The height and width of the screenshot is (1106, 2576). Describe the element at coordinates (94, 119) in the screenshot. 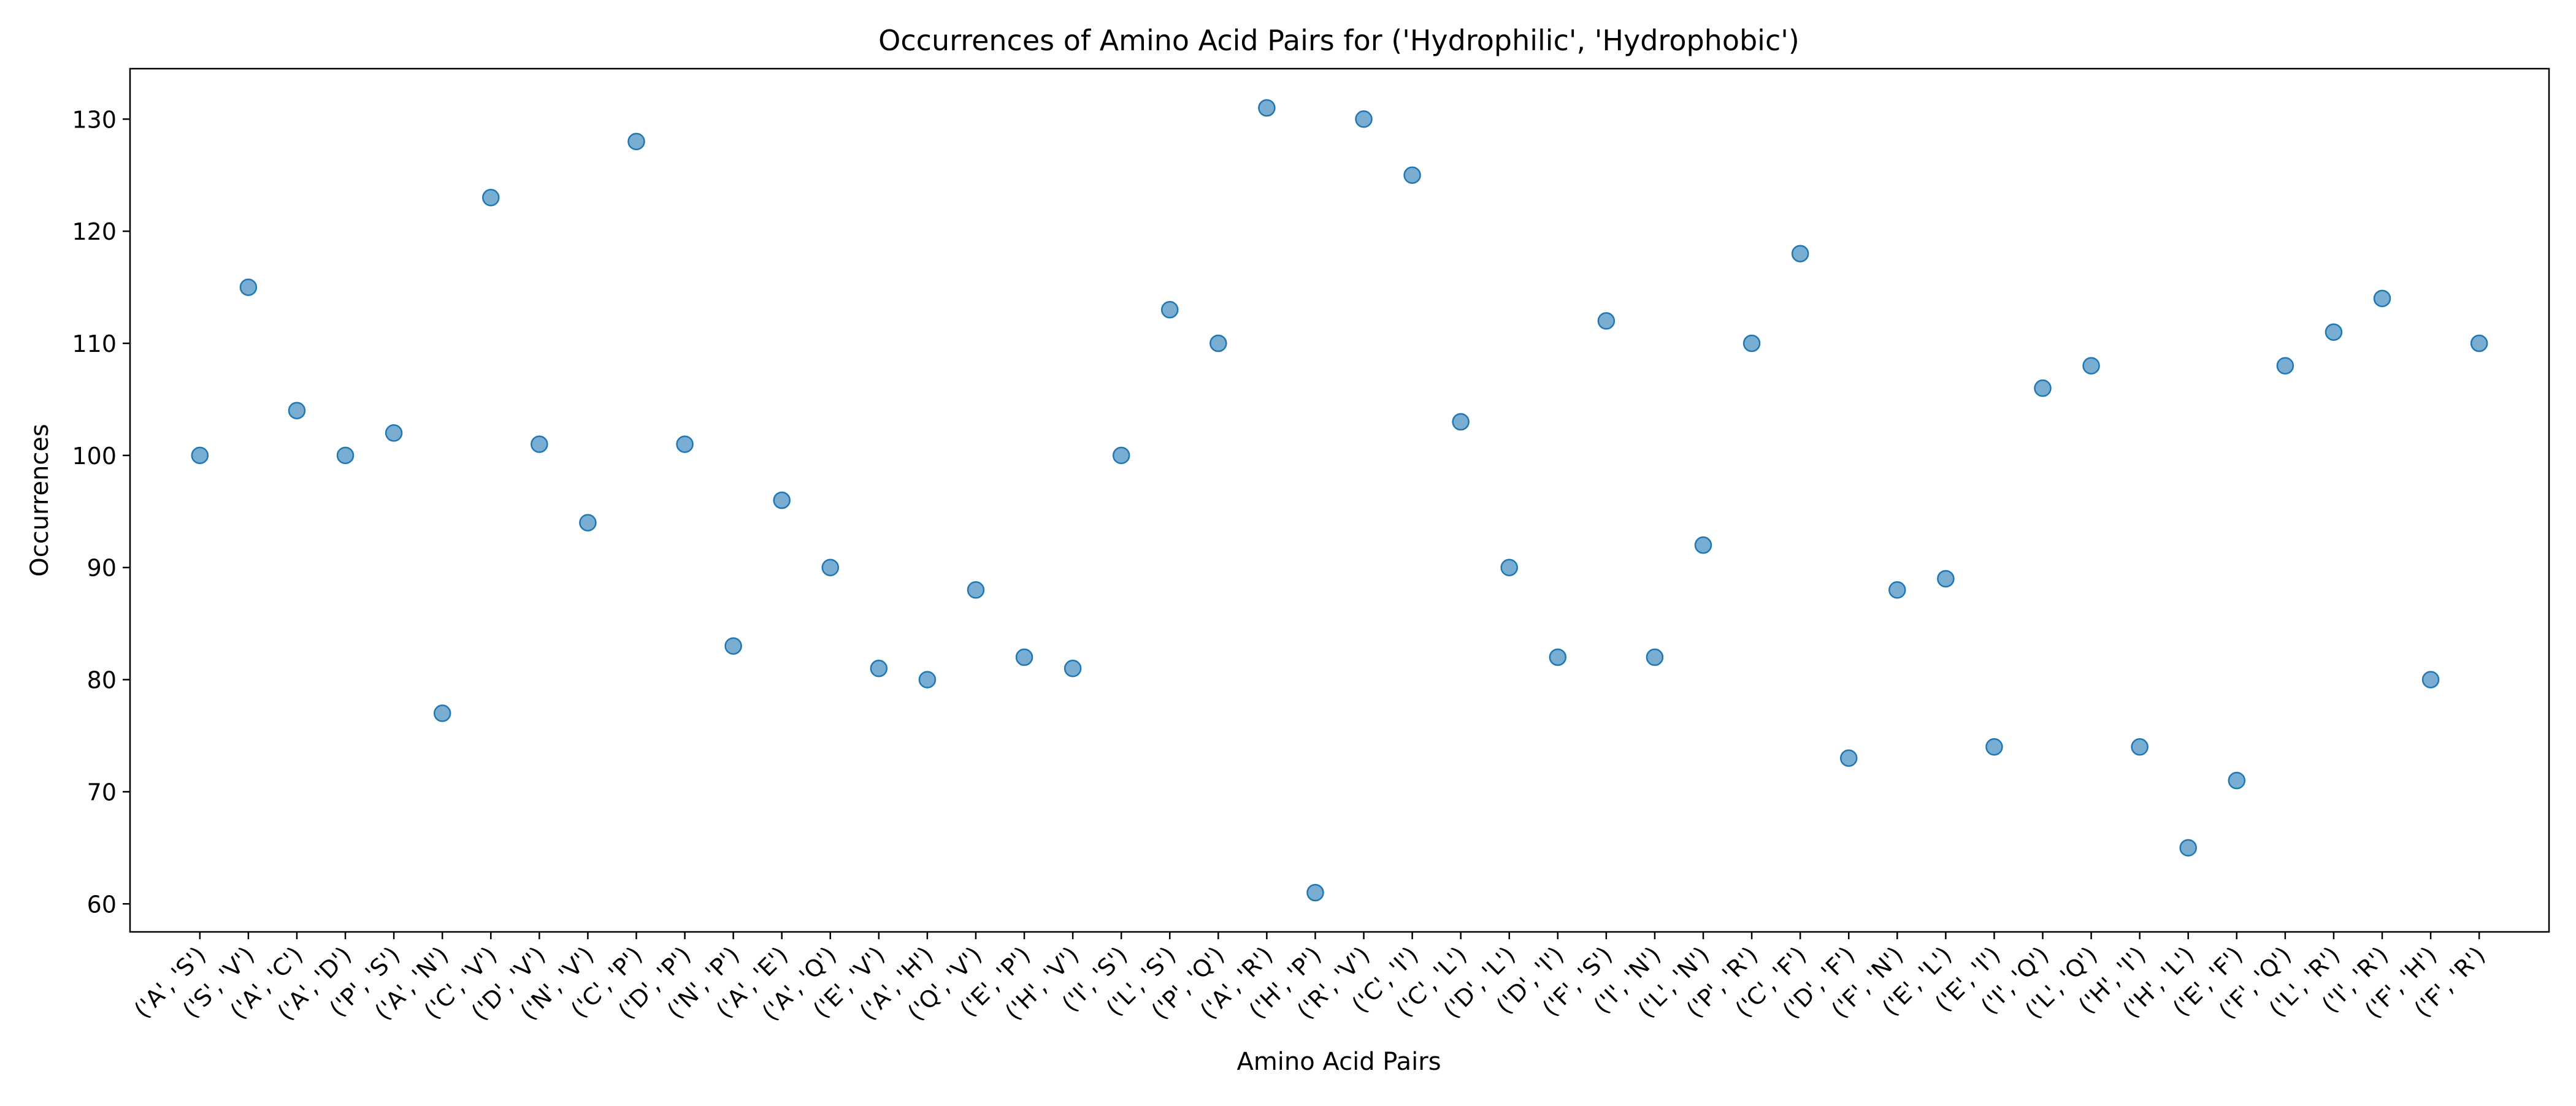

I see `y-tick-label: 130` at that location.